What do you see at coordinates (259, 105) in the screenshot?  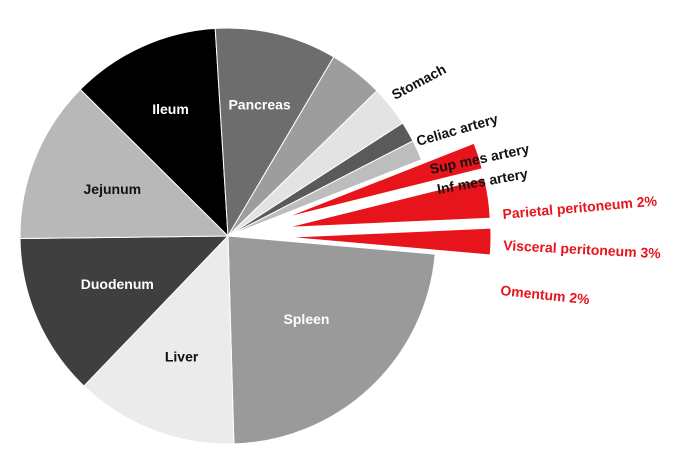 I see `slice-label-pancreas: Pancreas` at bounding box center [259, 105].